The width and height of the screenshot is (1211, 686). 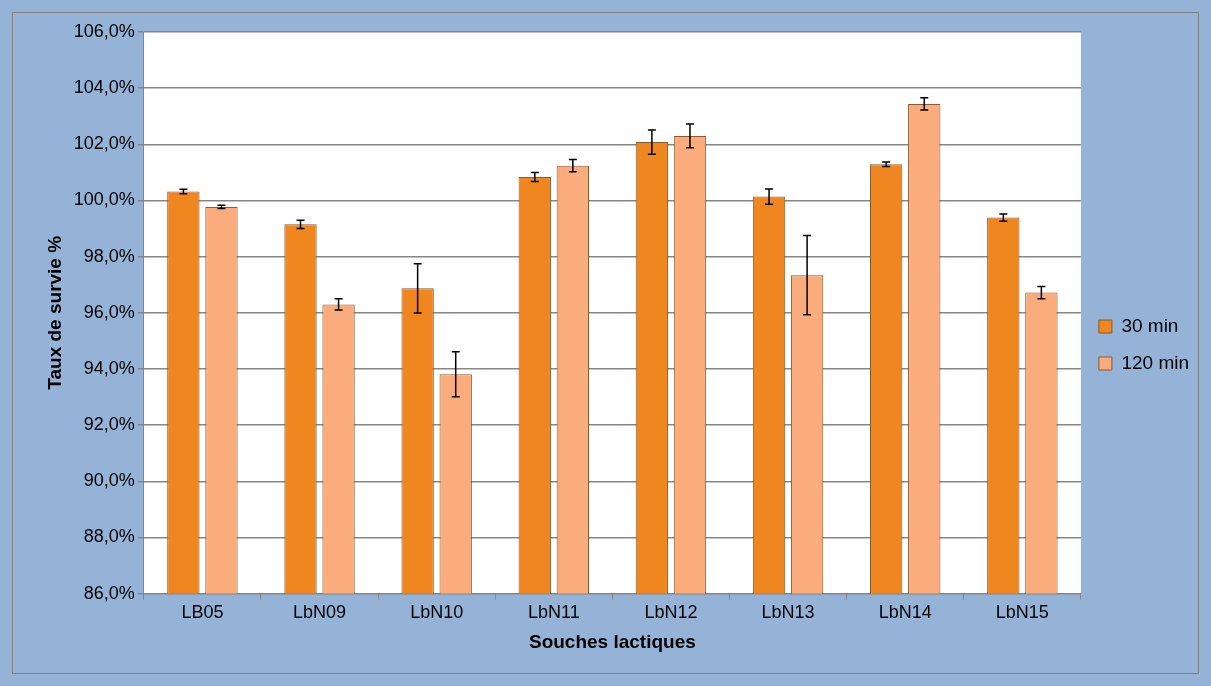 What do you see at coordinates (612, 641) in the screenshot?
I see `x-axis-title: Souches lactiques` at bounding box center [612, 641].